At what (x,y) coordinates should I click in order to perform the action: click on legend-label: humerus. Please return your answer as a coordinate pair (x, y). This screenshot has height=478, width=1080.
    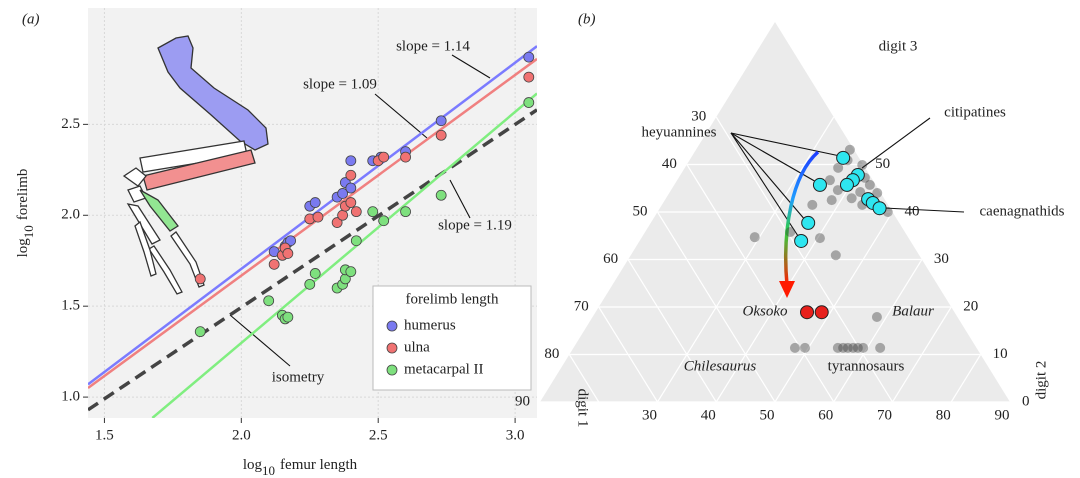
    Looking at the image, I should click on (430, 325).